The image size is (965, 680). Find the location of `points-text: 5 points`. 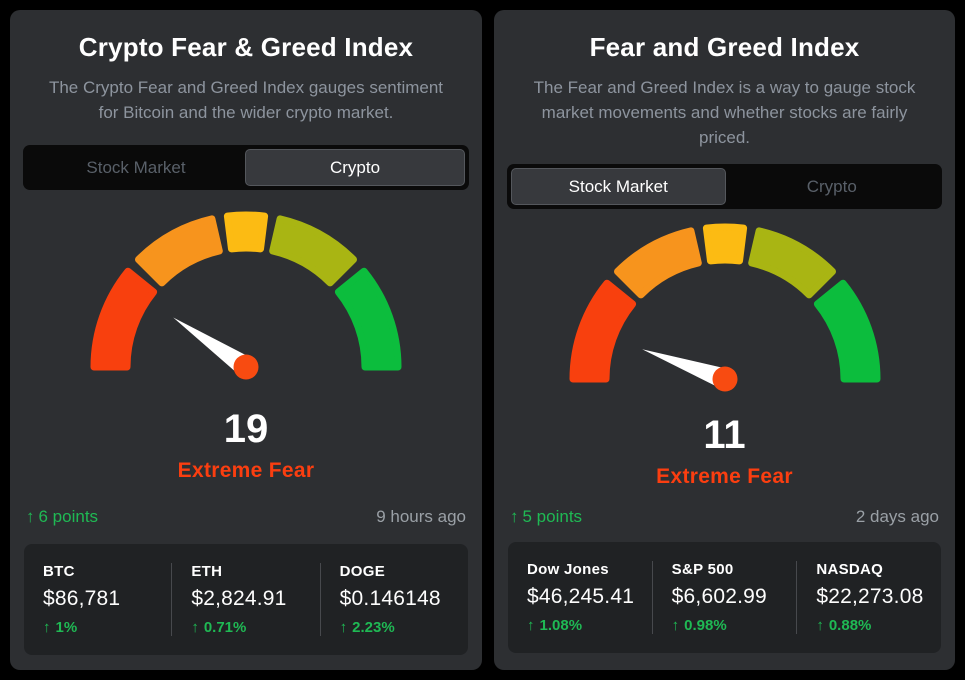

points-text: 5 points is located at coordinates (552, 516).